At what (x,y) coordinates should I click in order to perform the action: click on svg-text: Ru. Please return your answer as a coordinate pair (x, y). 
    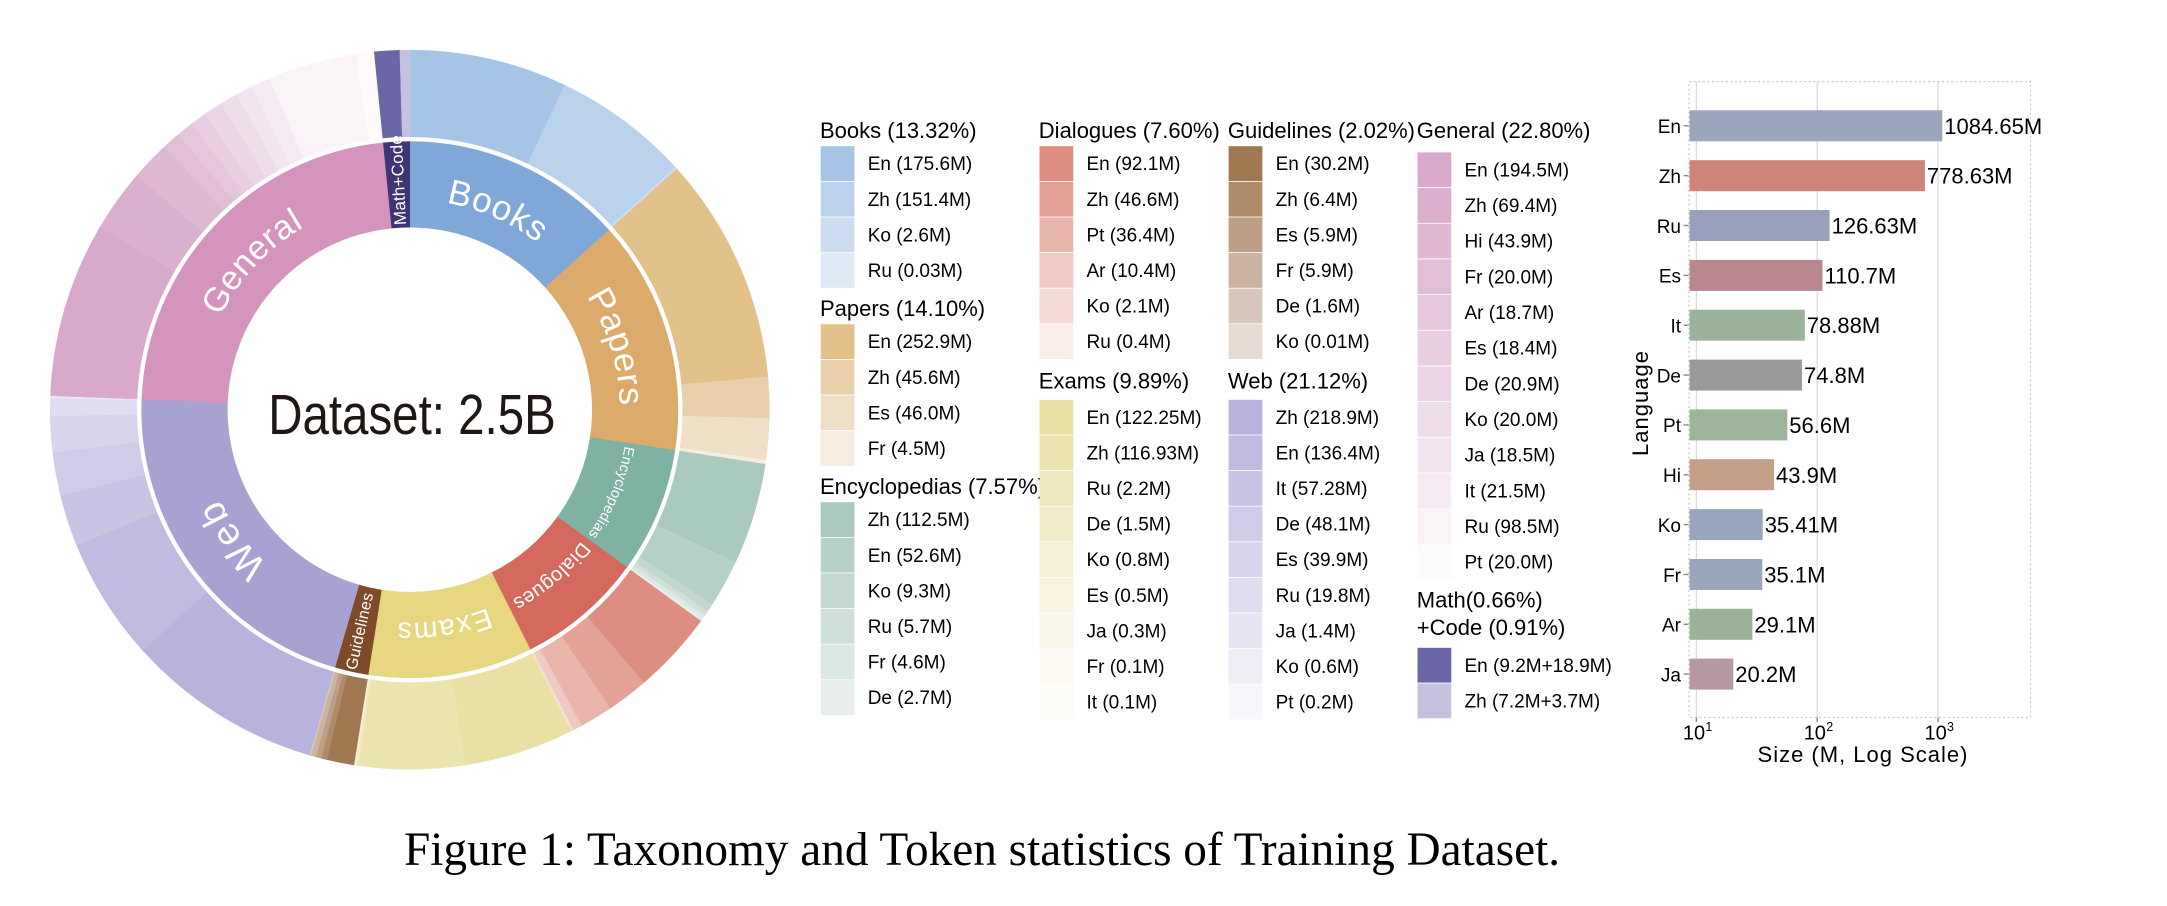
    Looking at the image, I should click on (1669, 227).